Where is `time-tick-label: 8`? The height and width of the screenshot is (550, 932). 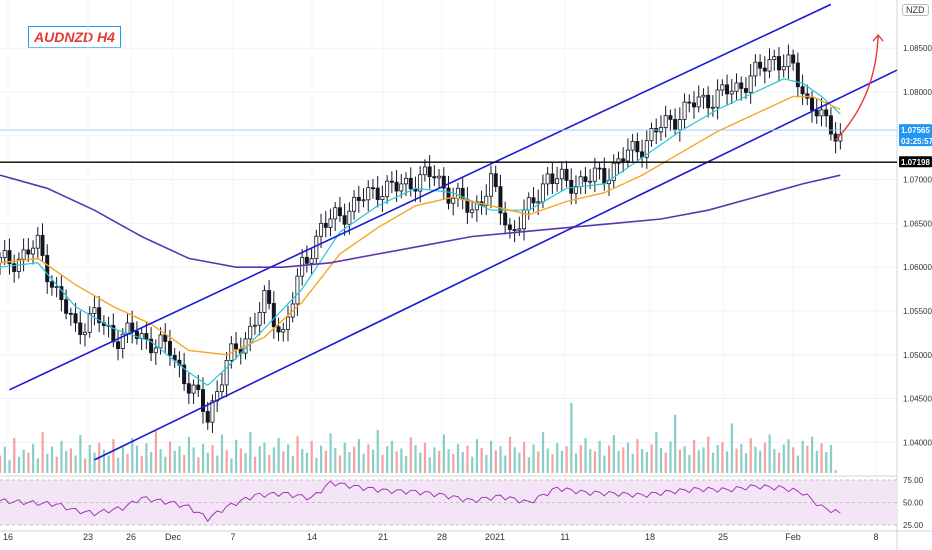 time-tick-label: 8 is located at coordinates (875, 537).